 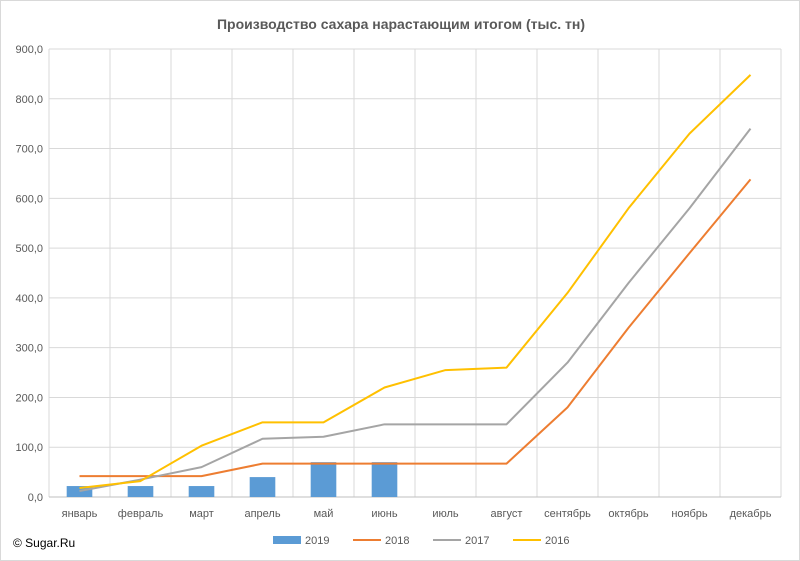 I want to click on x-tick-label: октябрь, so click(x=628, y=514).